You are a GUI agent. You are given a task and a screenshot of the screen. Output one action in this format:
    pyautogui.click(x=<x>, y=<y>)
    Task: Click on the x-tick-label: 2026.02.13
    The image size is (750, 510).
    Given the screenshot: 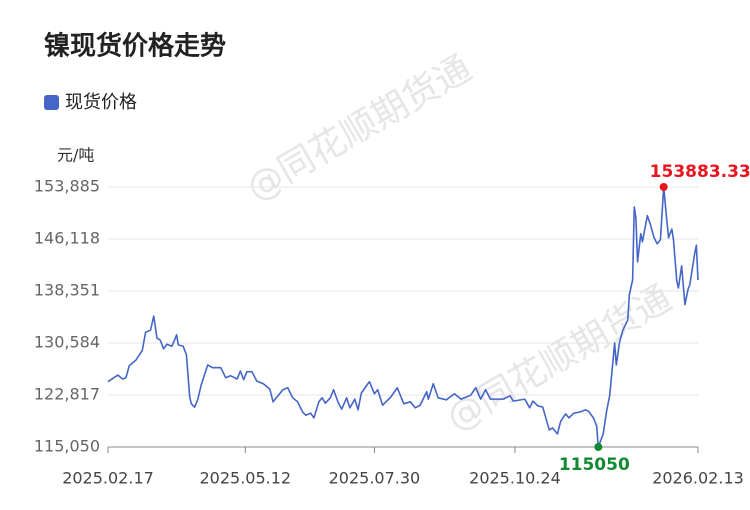 What is the action you would take?
    pyautogui.click(x=698, y=478)
    